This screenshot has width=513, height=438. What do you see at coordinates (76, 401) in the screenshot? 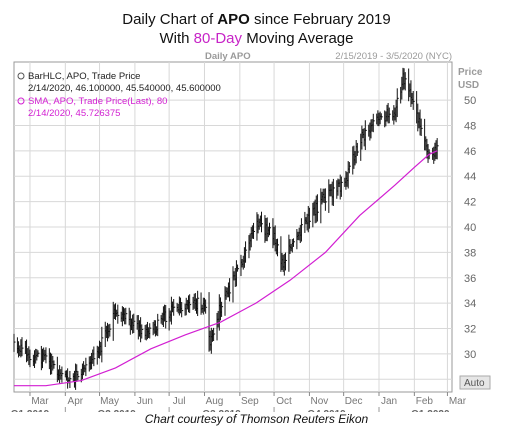
I see `x-month-label: Apr` at bounding box center [76, 401].